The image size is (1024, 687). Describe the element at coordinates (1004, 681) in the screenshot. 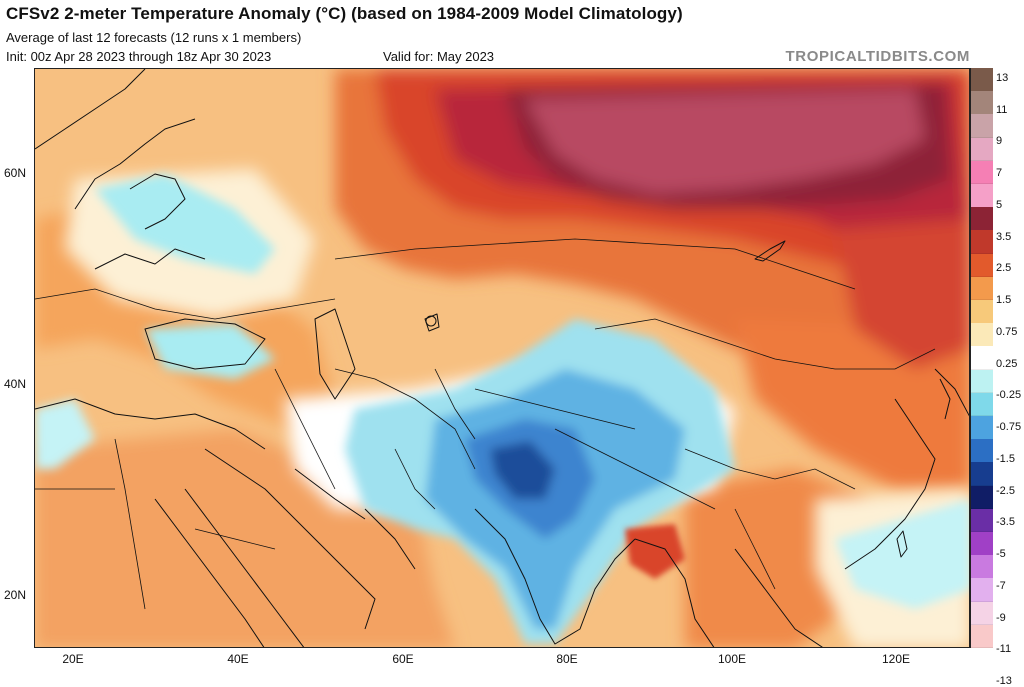

I see `colorbar-label: -13` at that location.